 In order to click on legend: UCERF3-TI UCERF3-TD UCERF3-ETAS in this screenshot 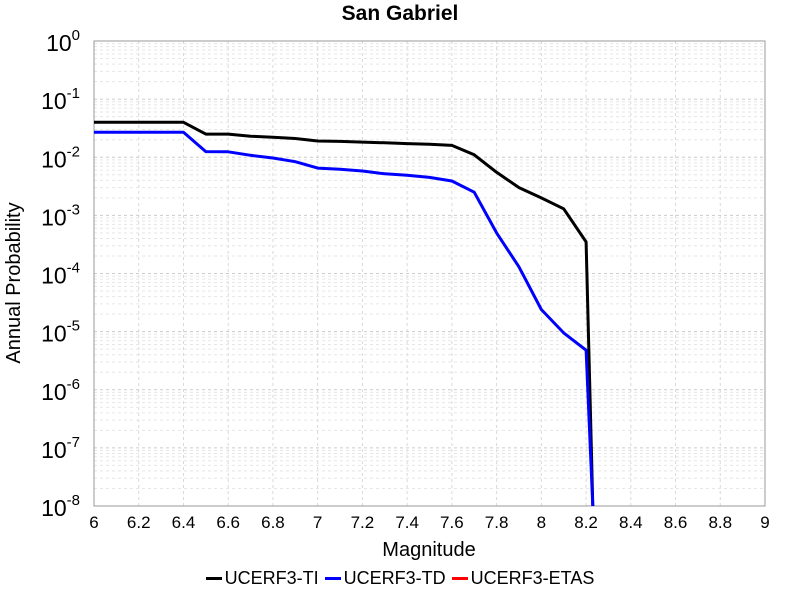, I will do `click(400, 578)`.